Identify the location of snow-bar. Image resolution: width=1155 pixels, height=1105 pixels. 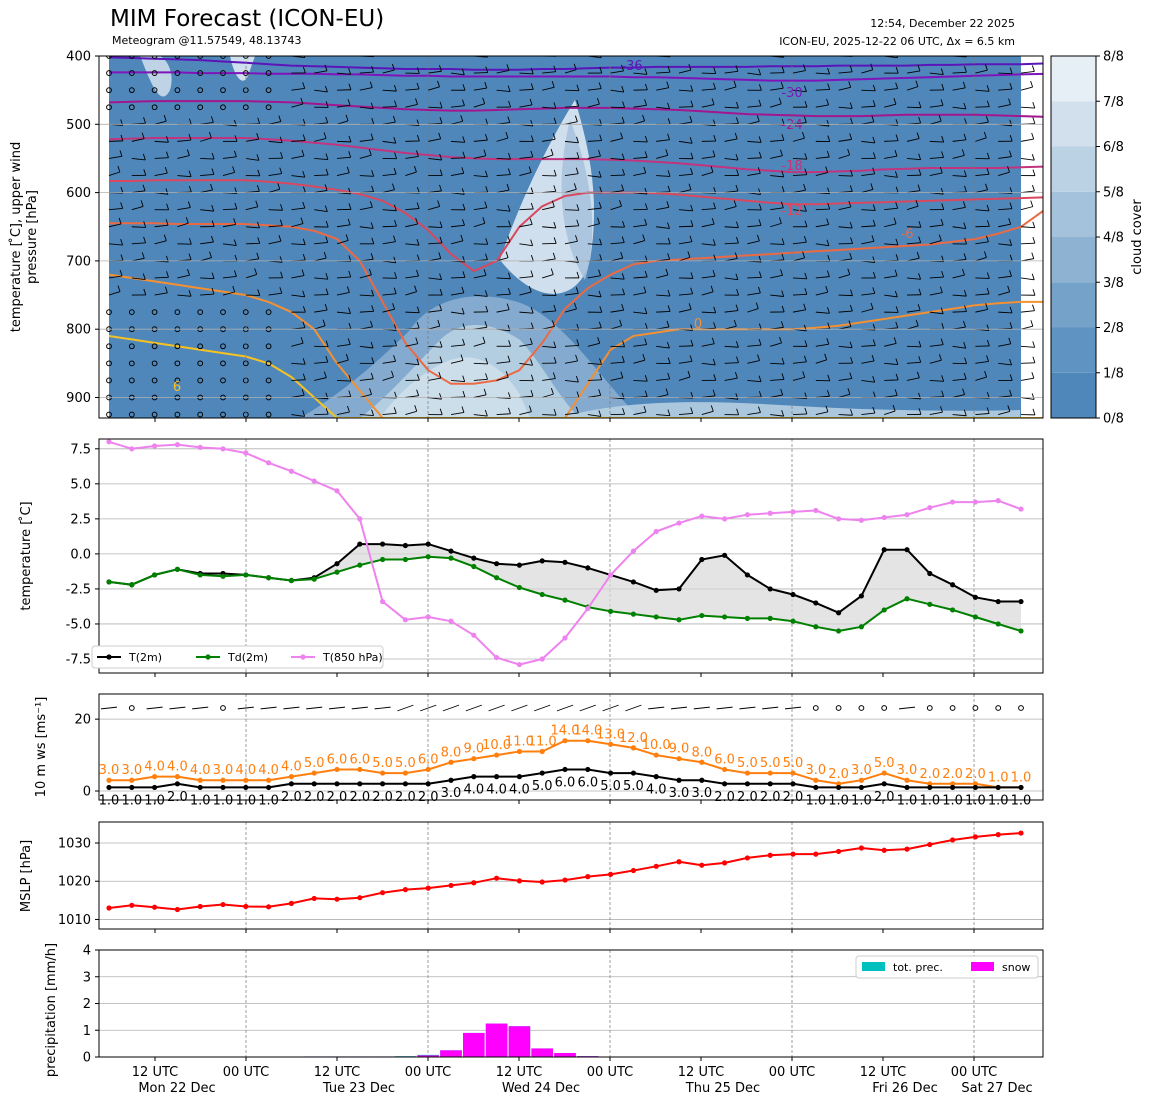
(565, 1054).